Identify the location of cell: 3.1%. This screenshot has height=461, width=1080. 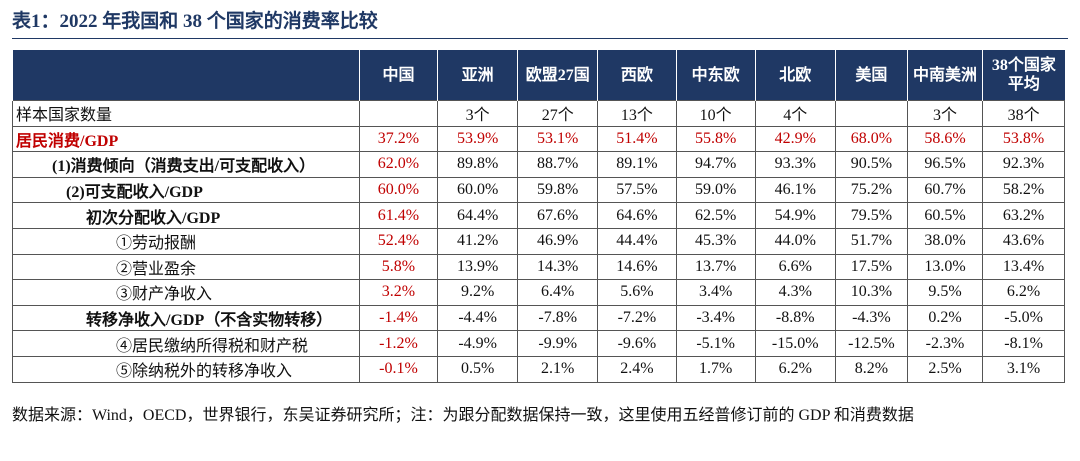
(1023, 369).